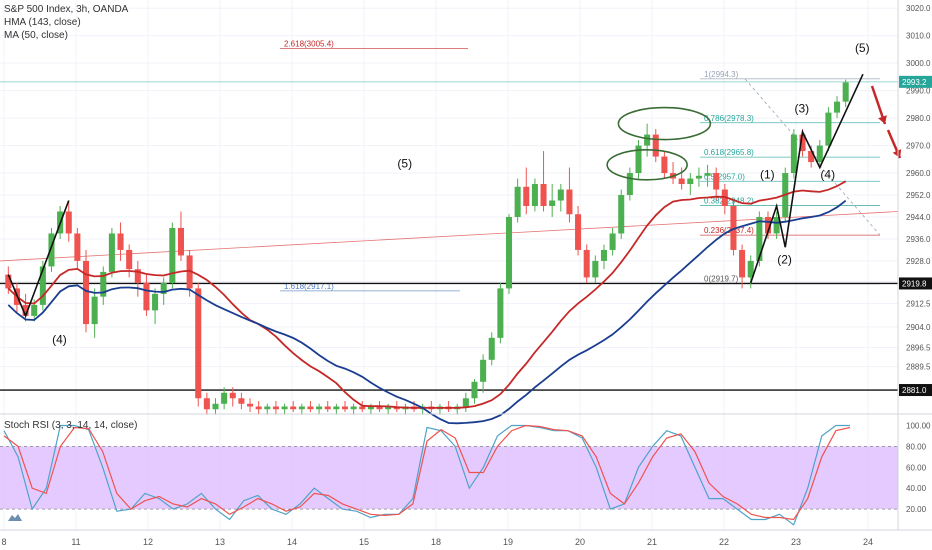 Image resolution: width=932 pixels, height=550 pixels. Describe the element at coordinates (918, 8) in the screenshot. I see `price-tick-15: 3020.0` at that location.